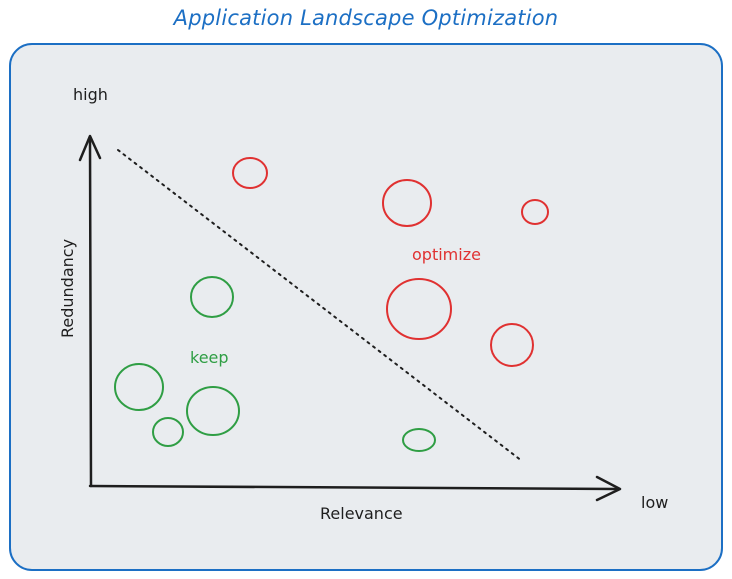 This screenshot has width=732, height=579. I want to click on x-axis-label: Relevance, so click(361, 513).